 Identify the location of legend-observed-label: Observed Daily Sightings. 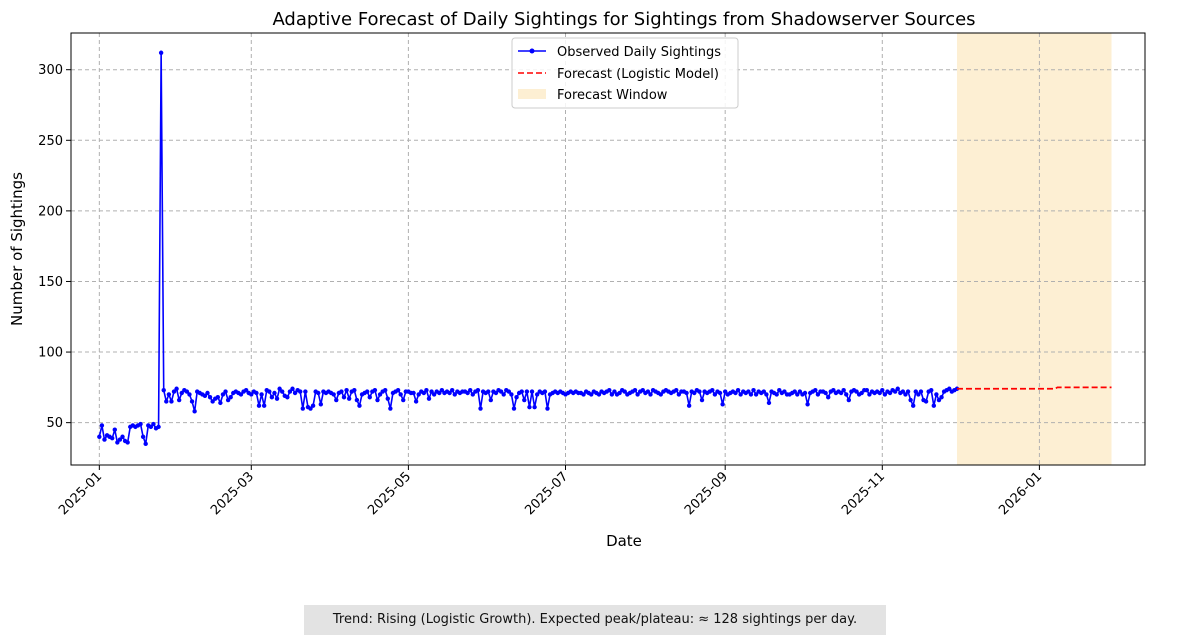
(639, 52).